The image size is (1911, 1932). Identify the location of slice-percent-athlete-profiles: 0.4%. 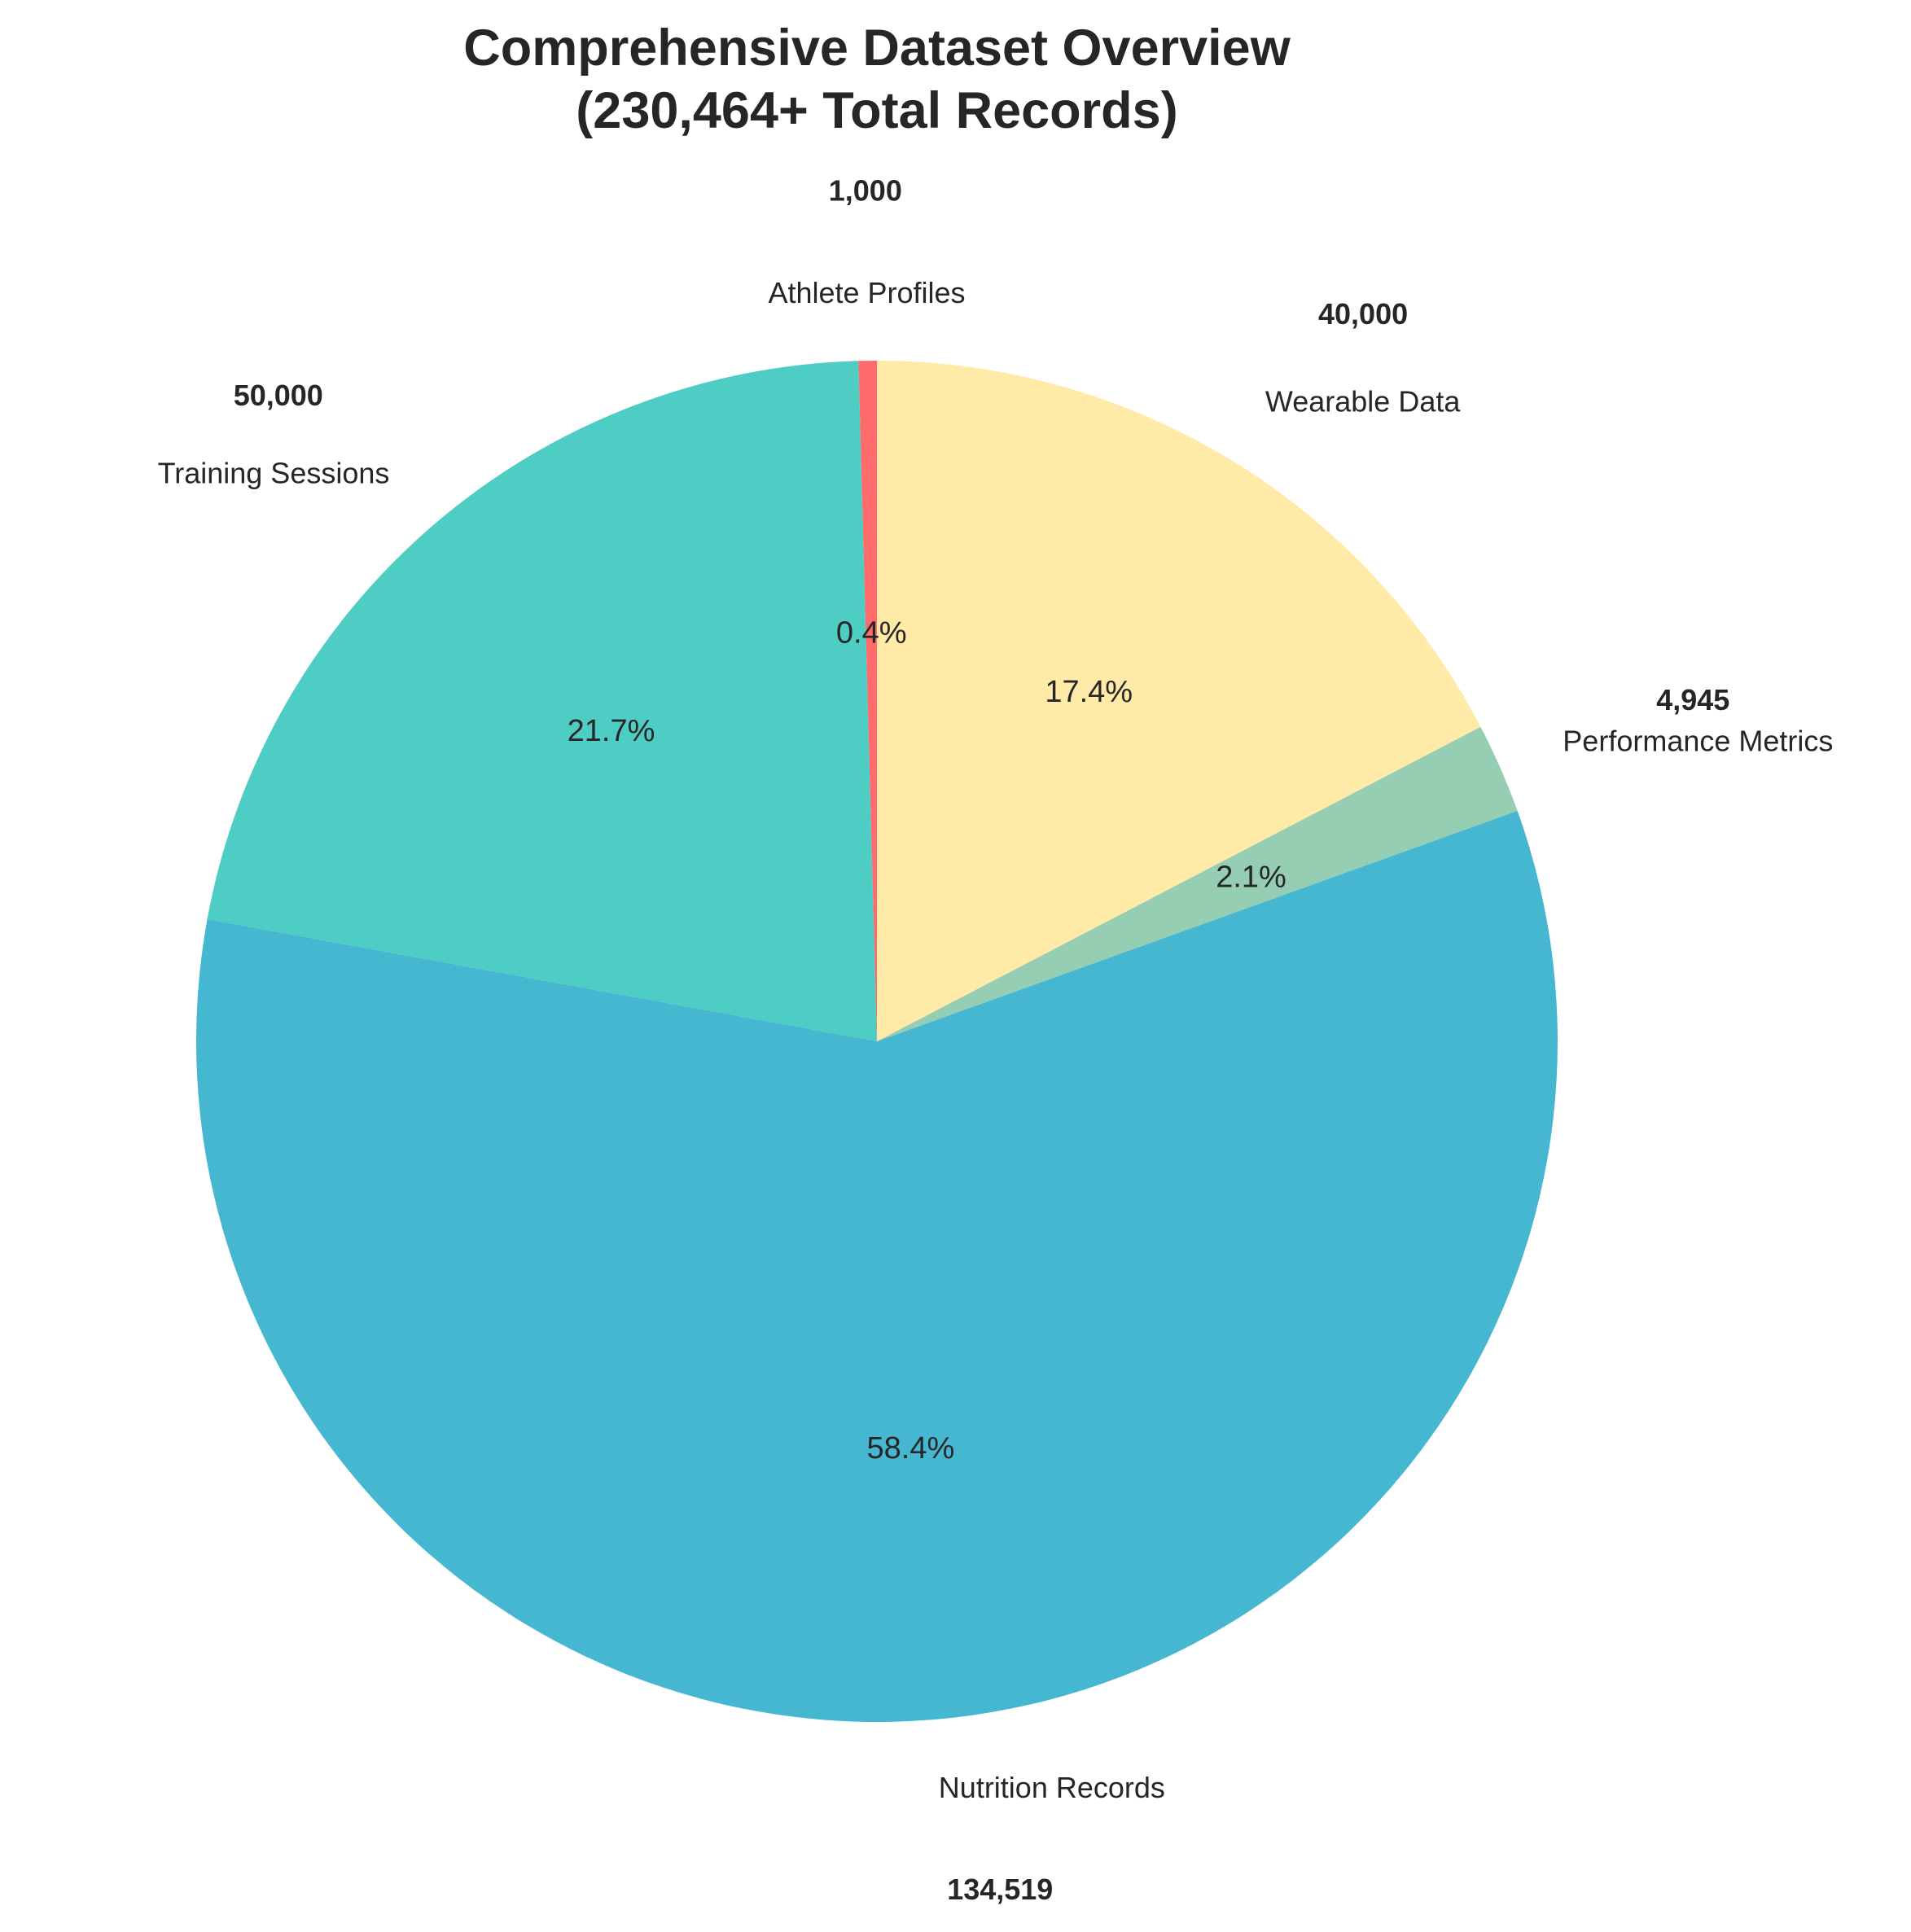
(872, 633).